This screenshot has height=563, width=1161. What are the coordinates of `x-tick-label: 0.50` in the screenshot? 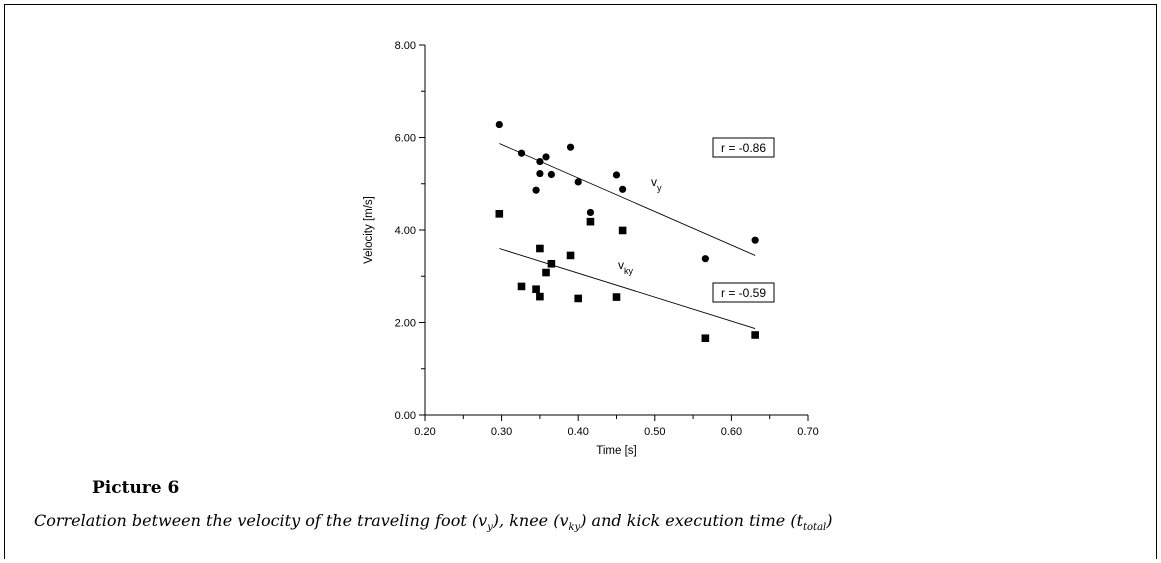 It's located at (654, 432).